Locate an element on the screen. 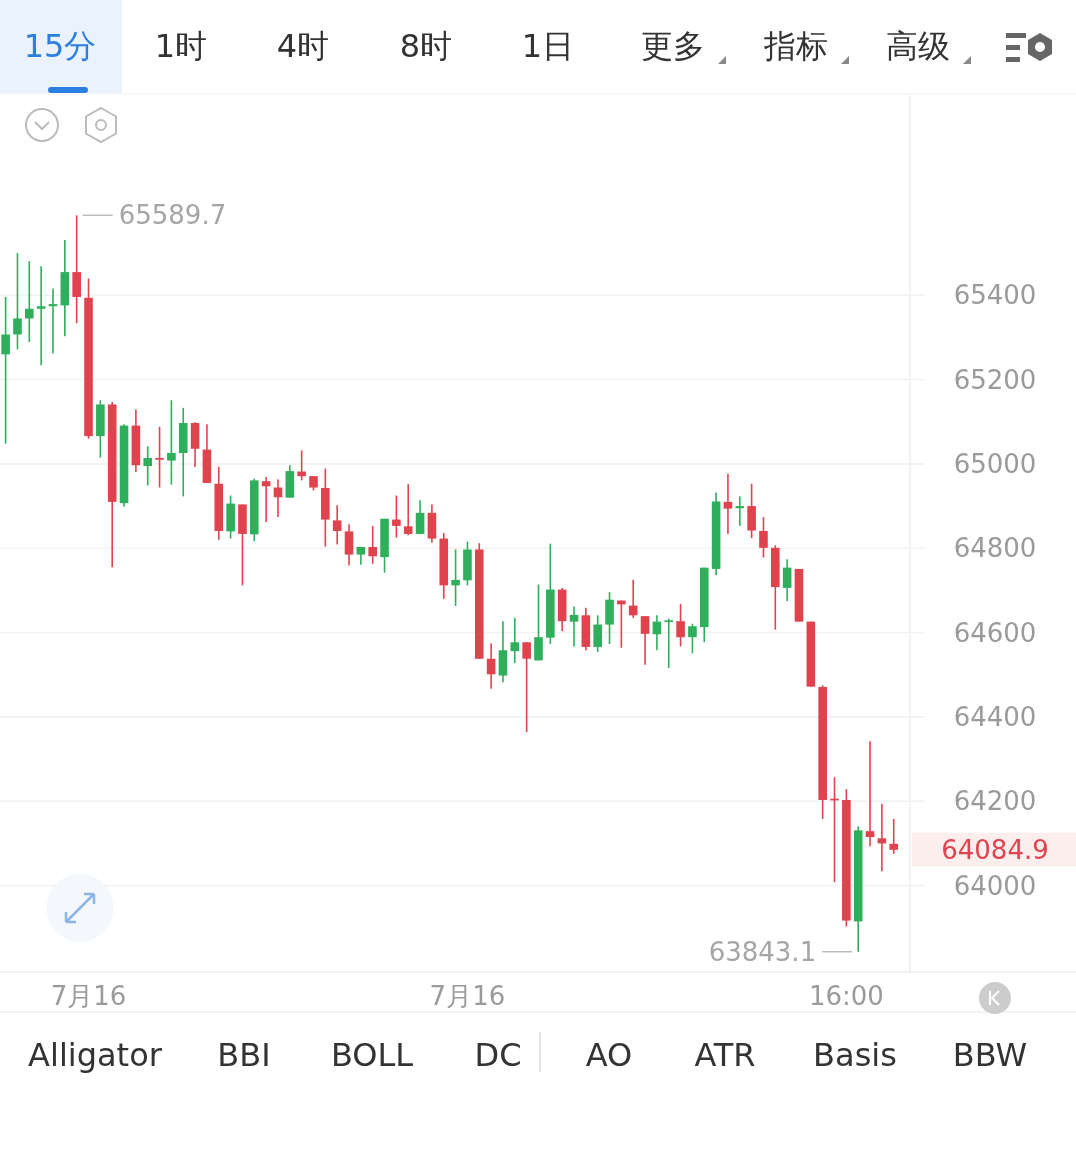 The image size is (1076, 1156). x-tick-label: 16:00 is located at coordinates (846, 996).